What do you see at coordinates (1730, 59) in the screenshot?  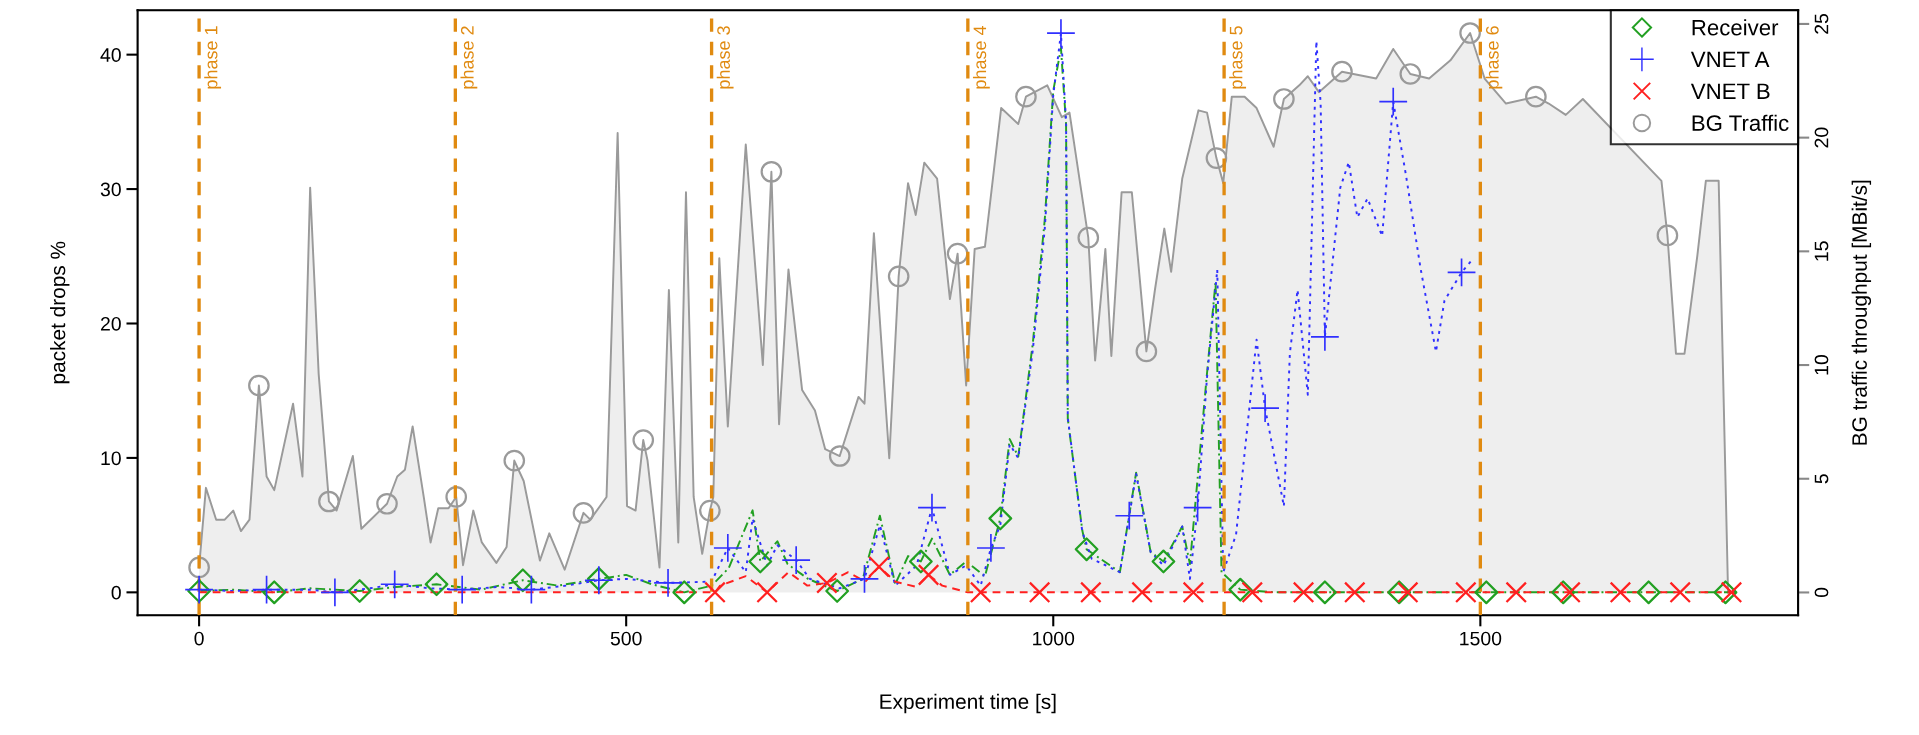 I see `legend-label: VNET A` at bounding box center [1730, 59].